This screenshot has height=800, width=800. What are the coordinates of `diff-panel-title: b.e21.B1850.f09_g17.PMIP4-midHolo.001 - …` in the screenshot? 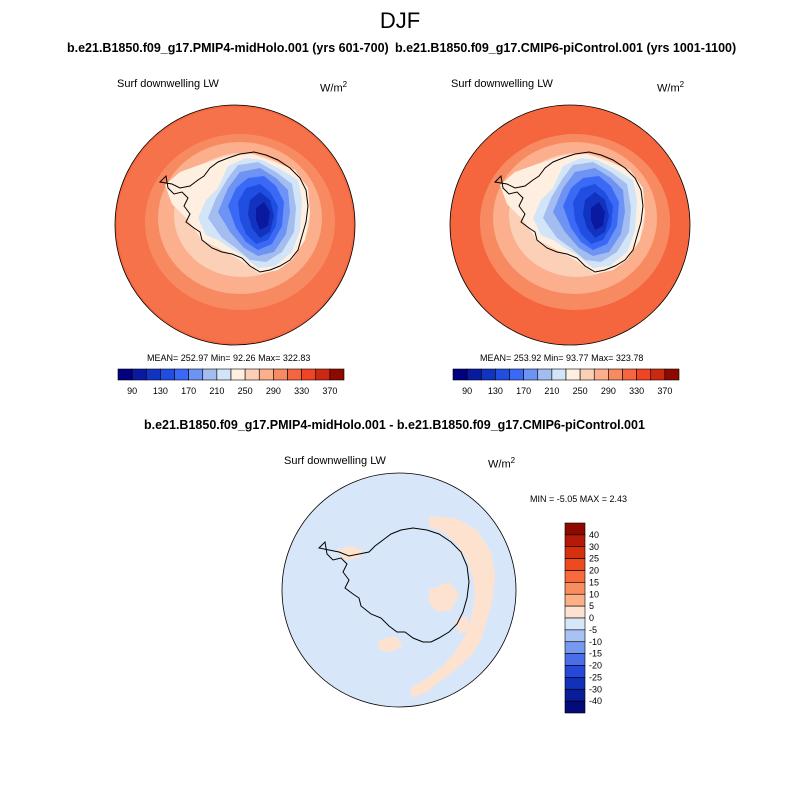 It's located at (394, 425).